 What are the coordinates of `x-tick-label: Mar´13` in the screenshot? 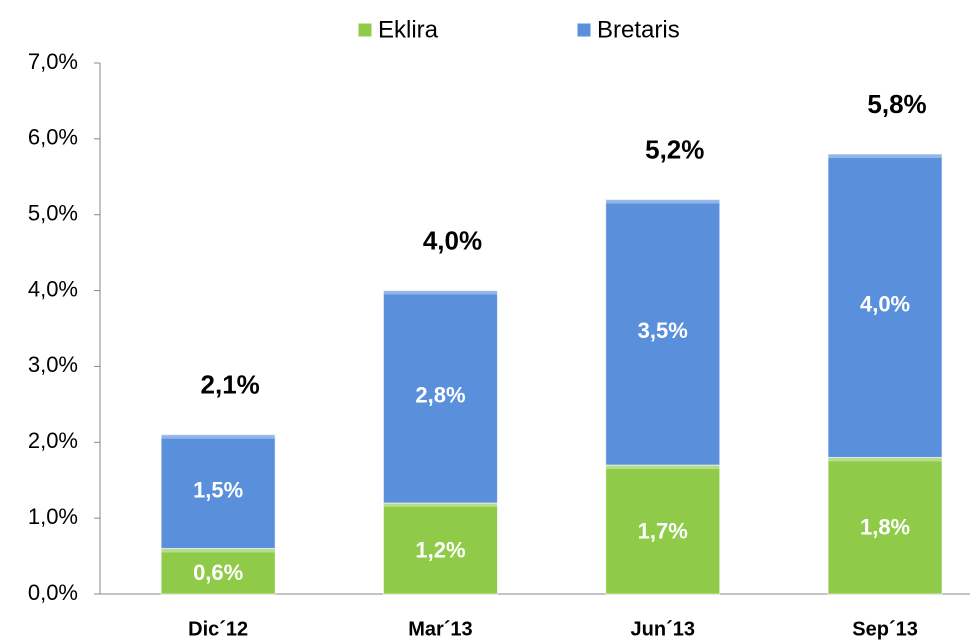 It's located at (440, 629).